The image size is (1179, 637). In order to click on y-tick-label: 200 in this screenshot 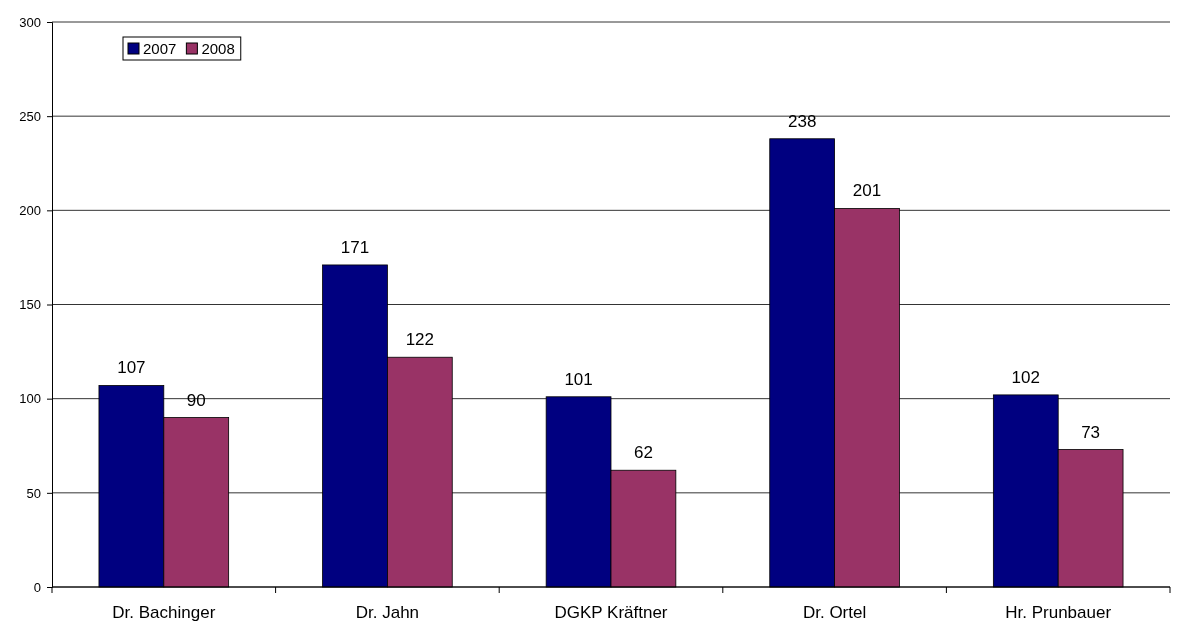, I will do `click(30, 210)`.